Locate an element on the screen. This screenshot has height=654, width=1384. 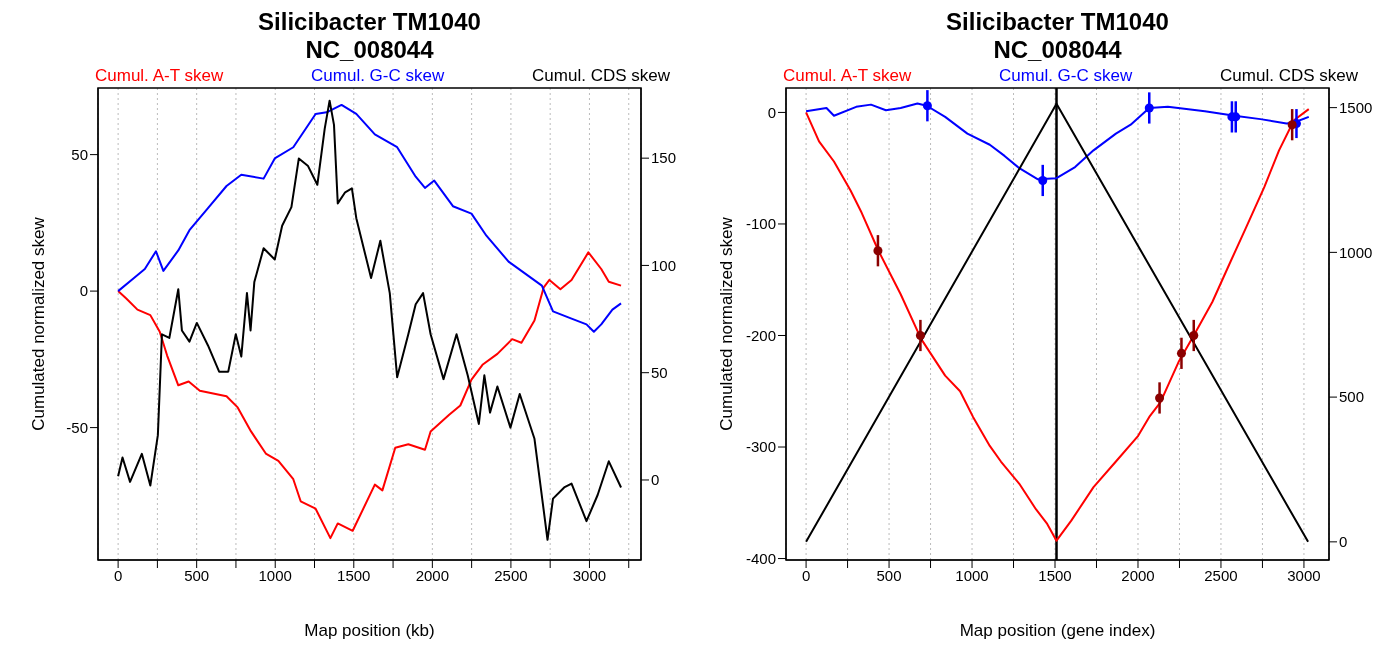
x-axis-title: Map position (gene index) is located at coordinates (1057, 630).